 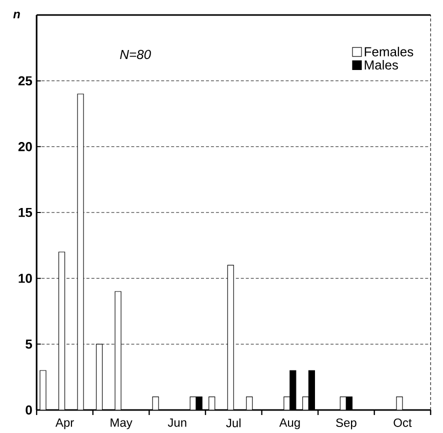 What do you see at coordinates (29, 409) in the screenshot?
I see `y-tick-label: 0` at bounding box center [29, 409].